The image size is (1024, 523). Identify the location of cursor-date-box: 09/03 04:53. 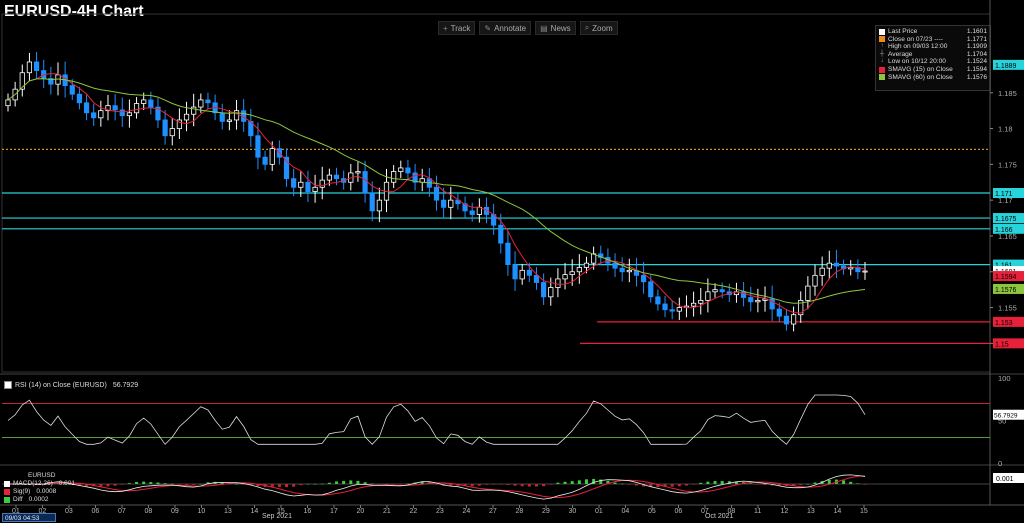
(29, 517).